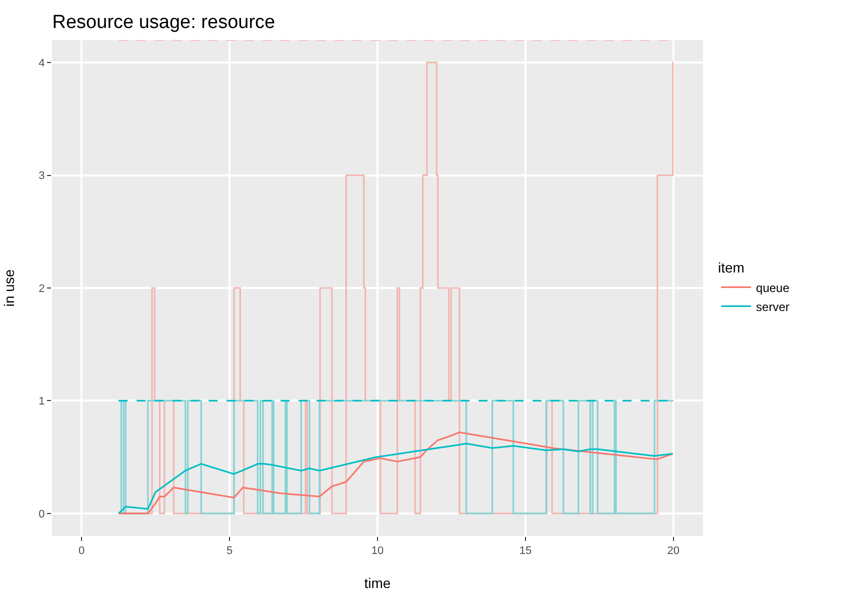 Image resolution: width=843 pixels, height=591 pixels. I want to click on legend-label: server, so click(773, 307).